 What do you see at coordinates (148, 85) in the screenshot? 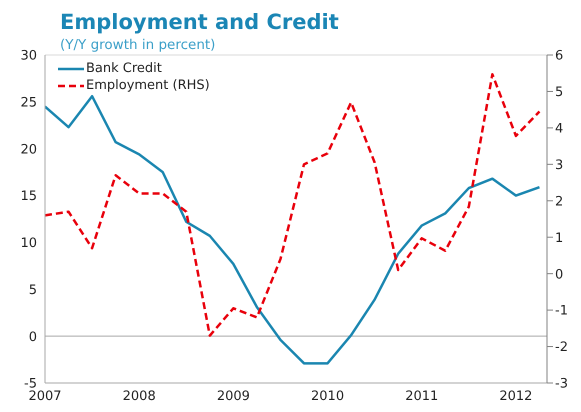
I see `legend-label: Employment (RHS)` at bounding box center [148, 85].